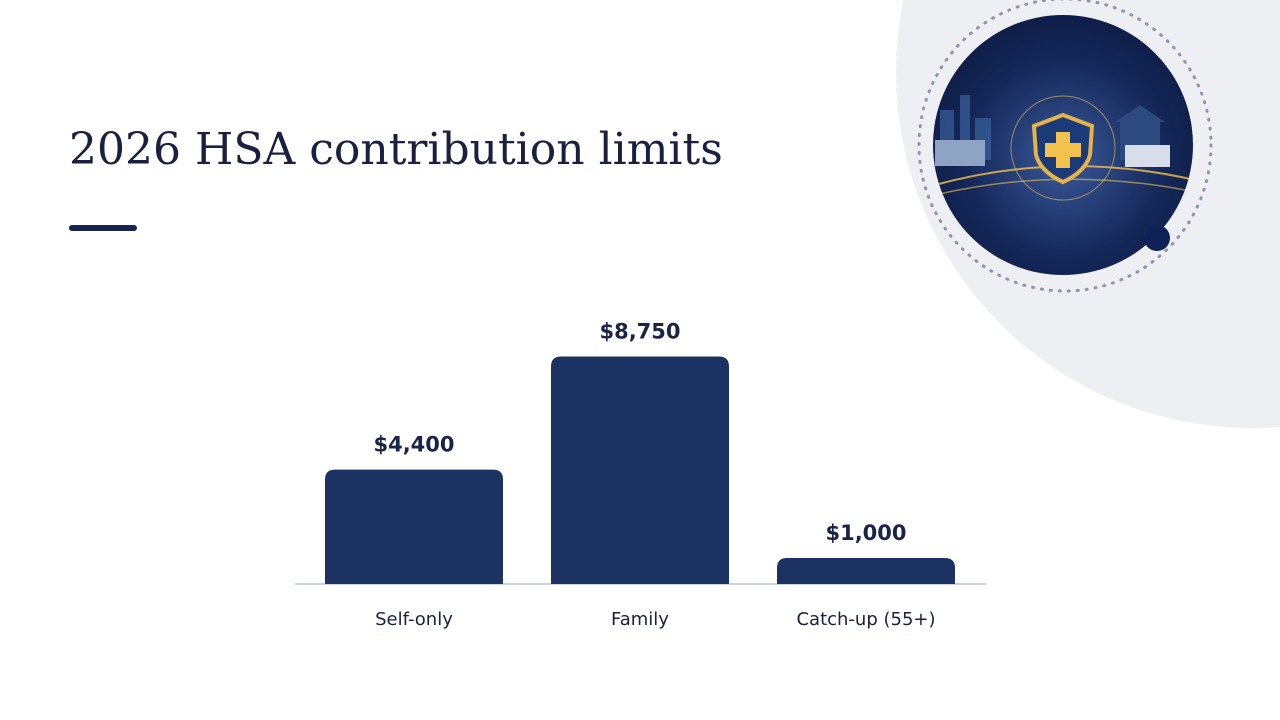 Image resolution: width=1280 pixels, height=720 pixels. What do you see at coordinates (640, 619) in the screenshot?
I see `category-label: Family` at bounding box center [640, 619].